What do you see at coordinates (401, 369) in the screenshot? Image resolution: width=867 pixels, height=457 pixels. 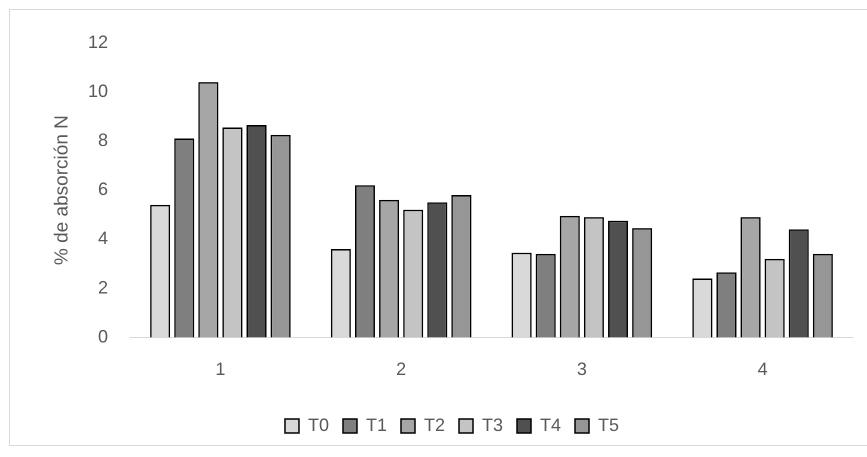 I see `x-tick-label: 2` at bounding box center [401, 369].